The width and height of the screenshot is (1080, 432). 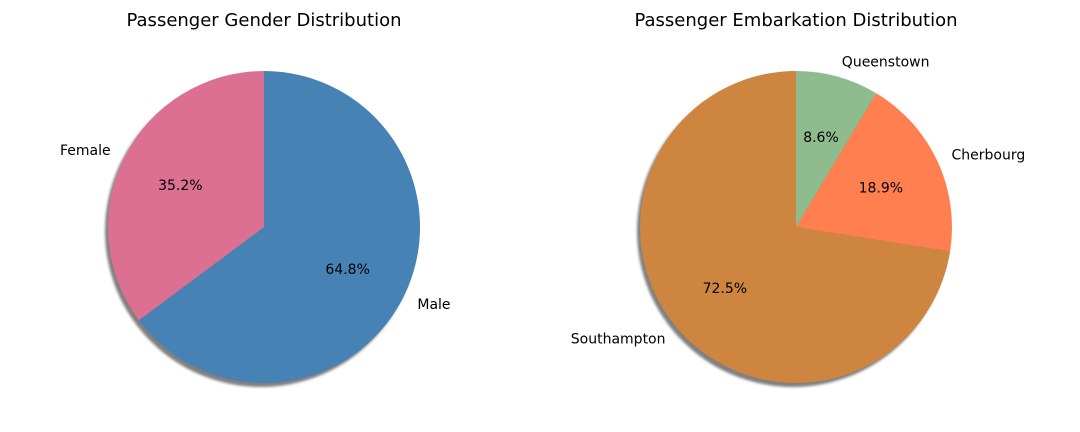 What do you see at coordinates (85, 151) in the screenshot?
I see `gender-label-female: Female` at bounding box center [85, 151].